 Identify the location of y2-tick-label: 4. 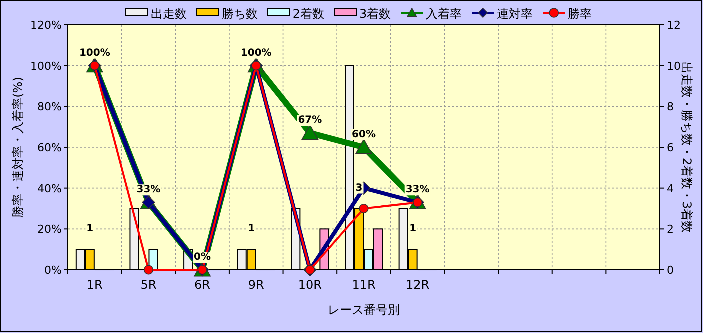
(670, 189).